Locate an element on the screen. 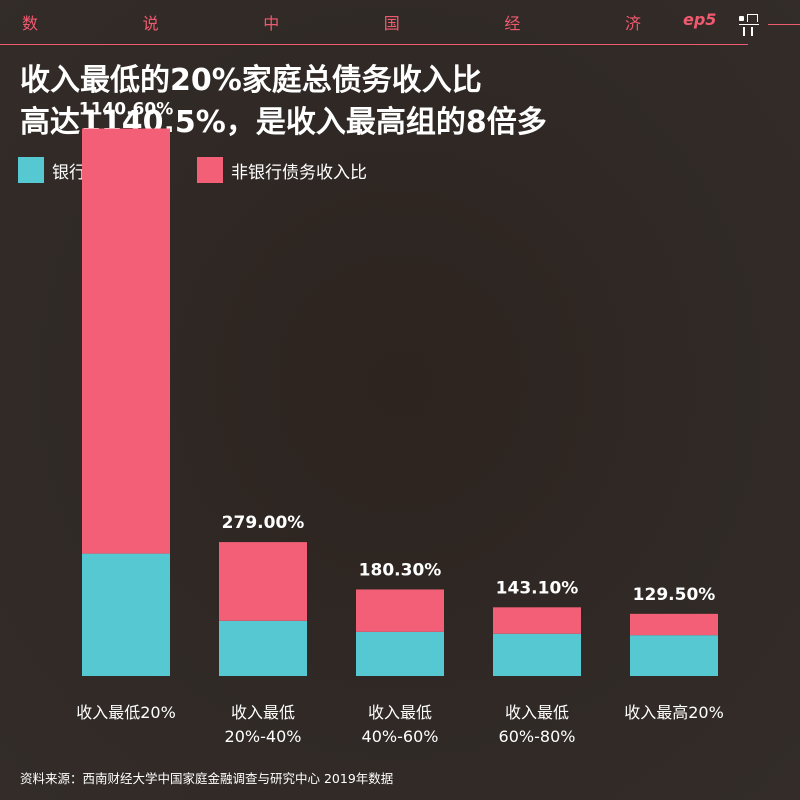  series-char: 国 is located at coordinates (392, 23).